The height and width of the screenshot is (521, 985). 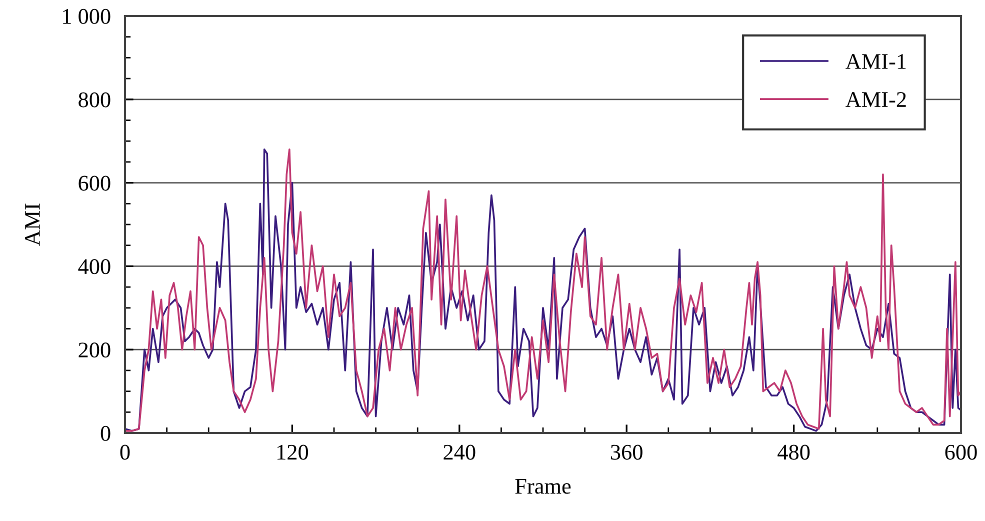 I want to click on x-tick-label: 240, so click(x=460, y=452).